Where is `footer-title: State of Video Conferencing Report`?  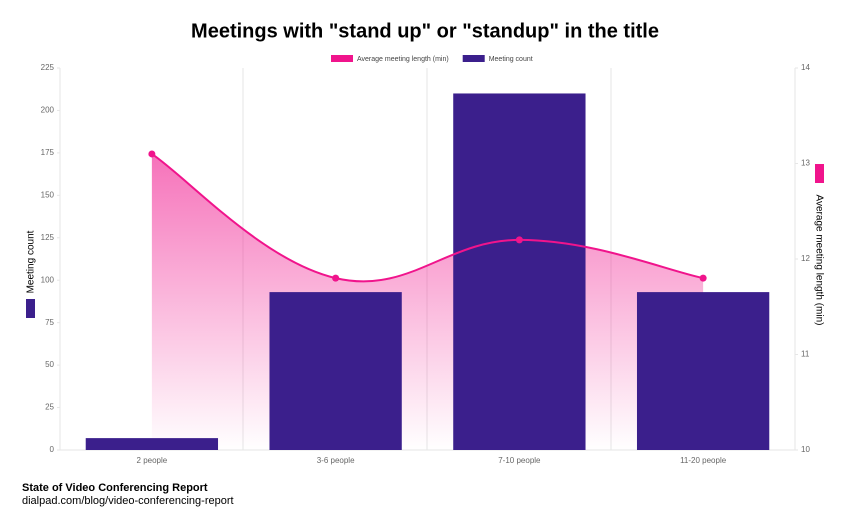
footer-title: State of Video Conferencing Report is located at coordinates (115, 488).